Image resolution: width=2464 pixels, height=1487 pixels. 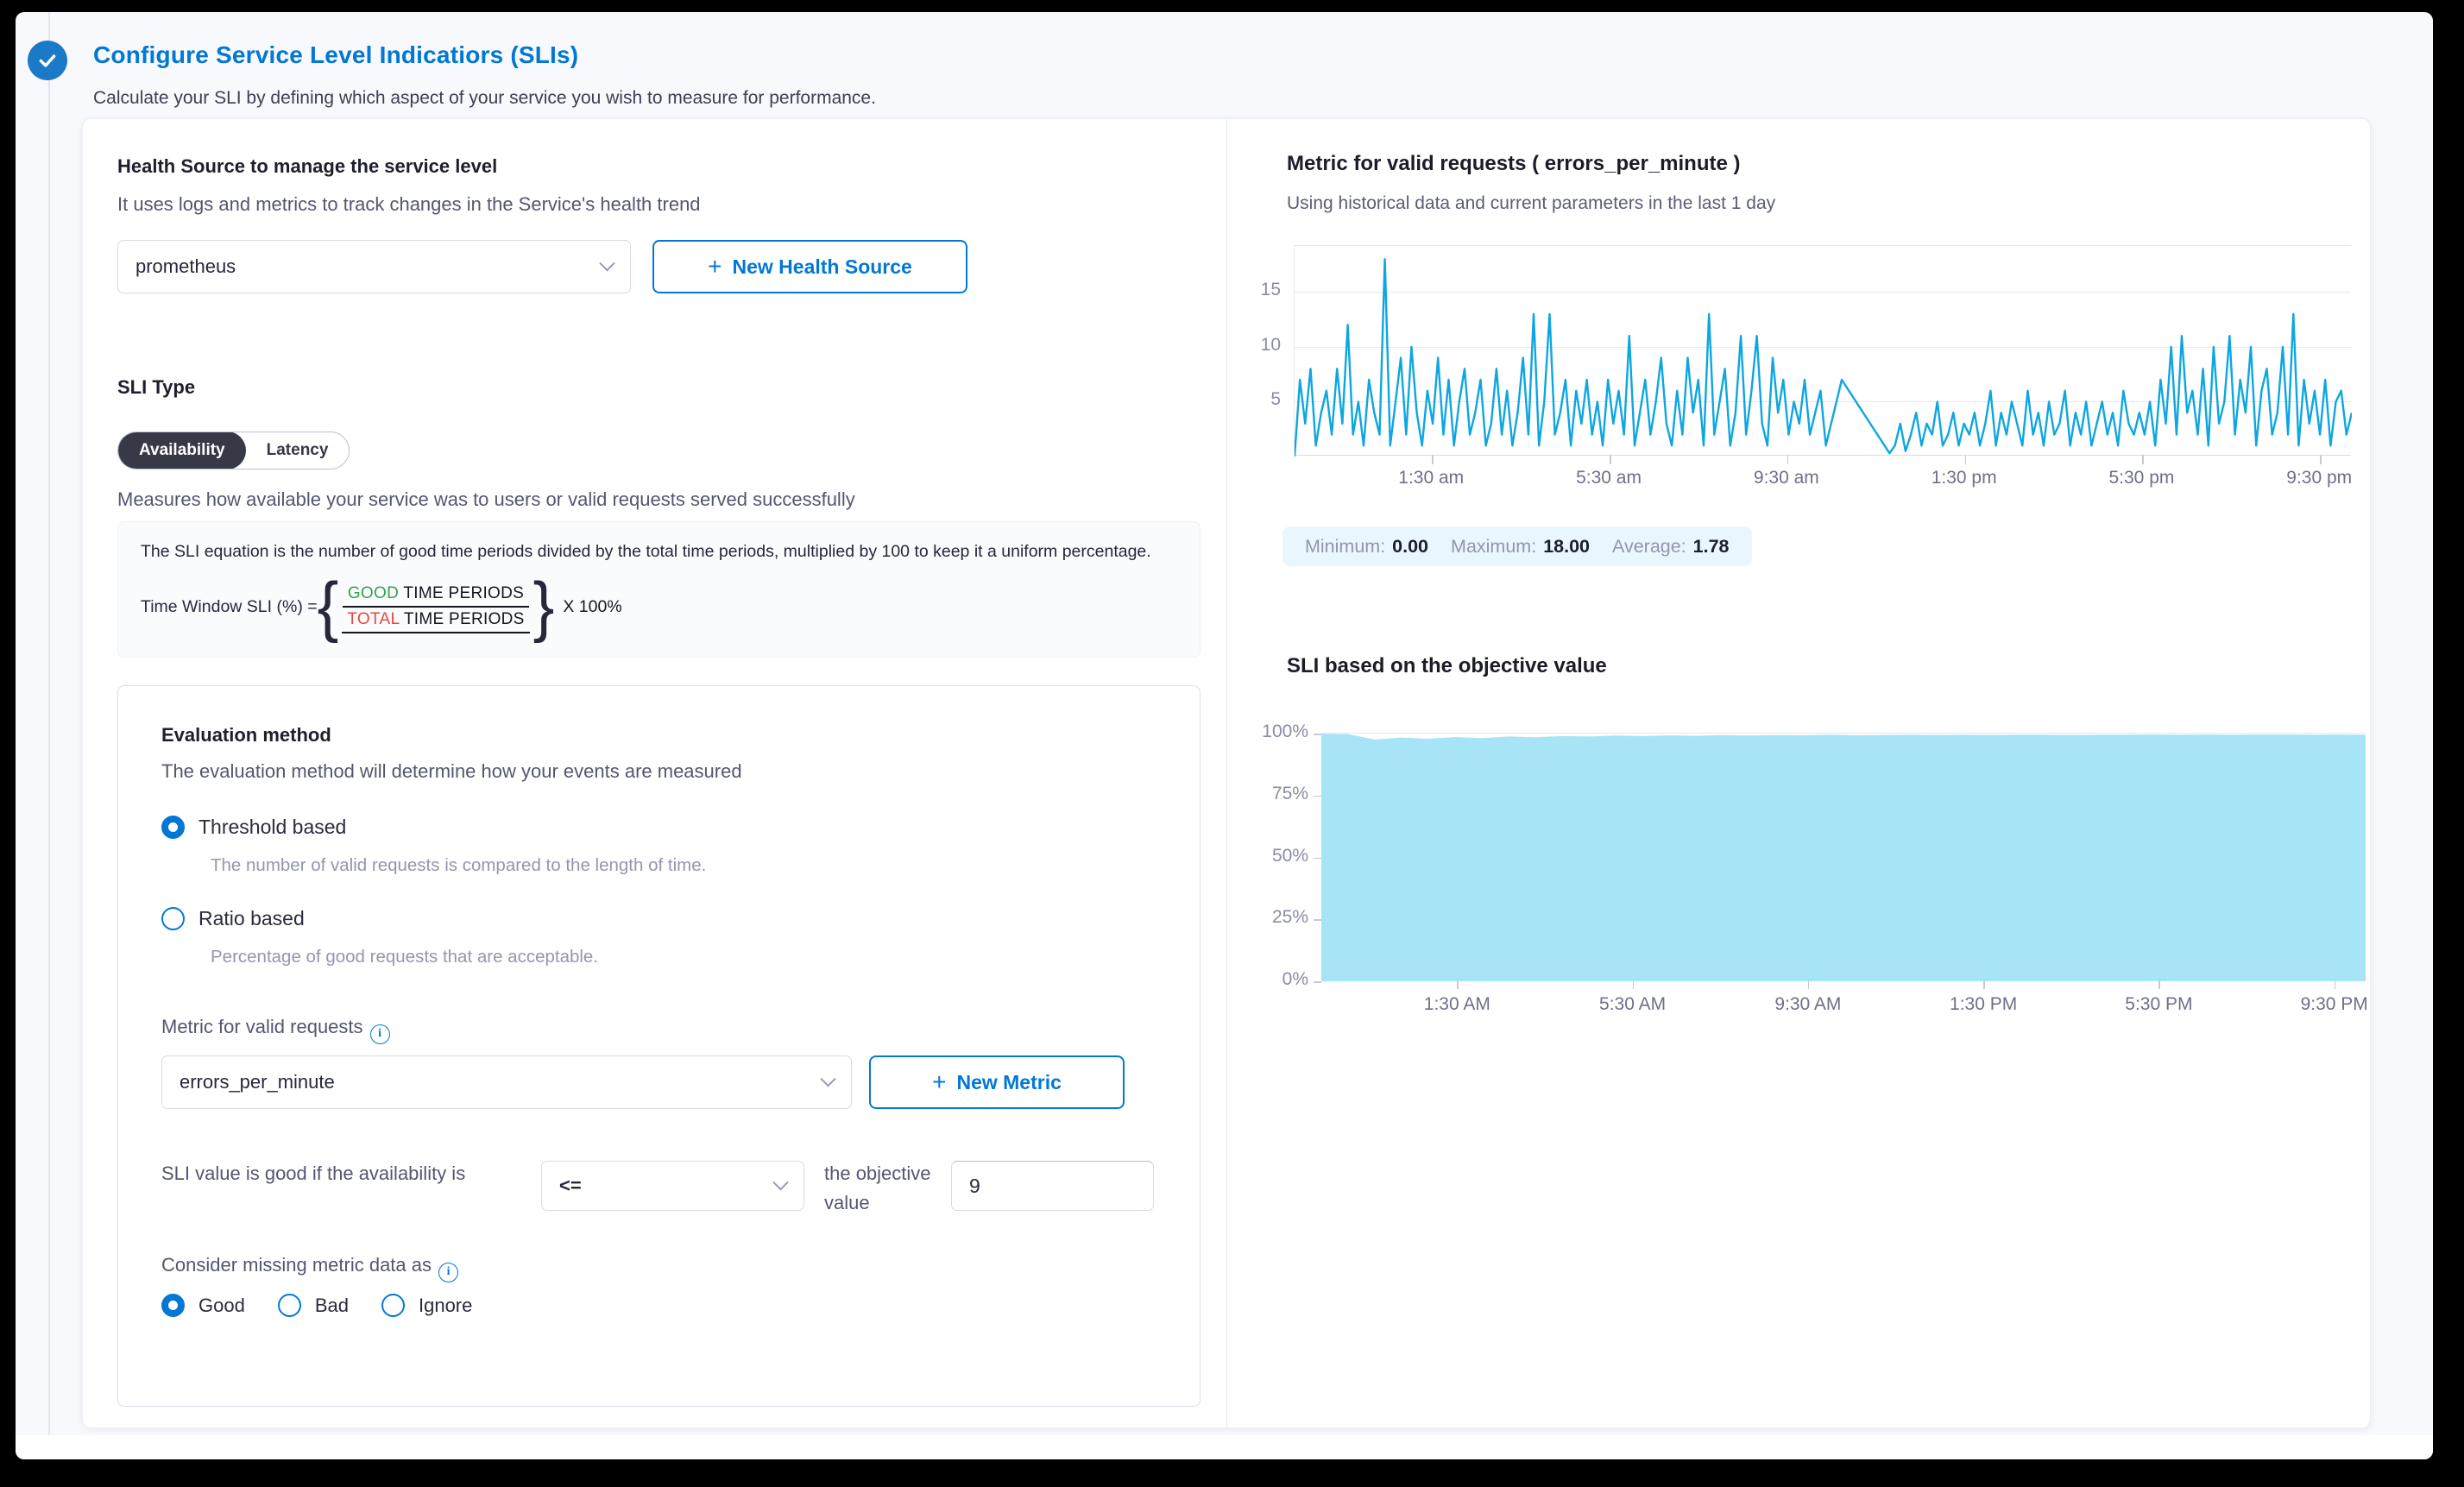 I want to click on metric-chart-y-axis: 5 10 15, so click(x=1256, y=350).